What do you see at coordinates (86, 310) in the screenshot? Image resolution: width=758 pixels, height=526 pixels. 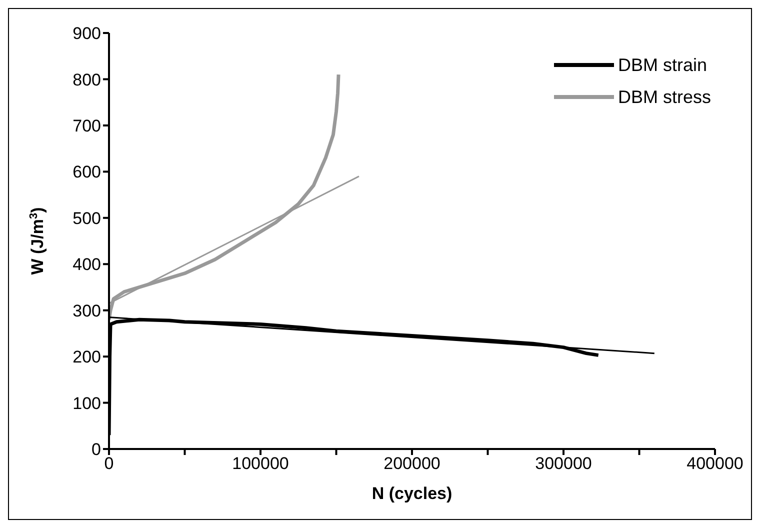 I see `y-tick-label: 300` at bounding box center [86, 310].